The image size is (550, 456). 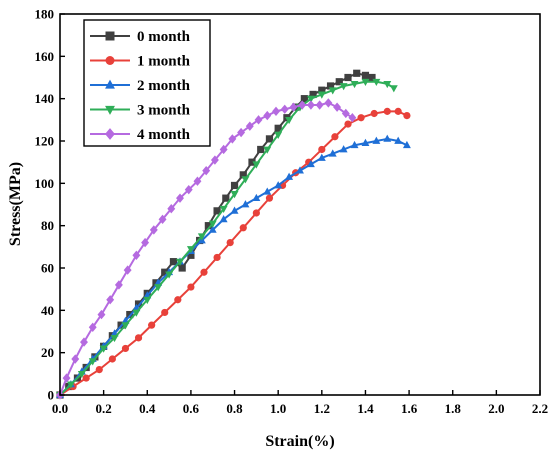 What do you see at coordinates (47, 352) in the screenshot?
I see `y-tick-label: 20` at bounding box center [47, 352].